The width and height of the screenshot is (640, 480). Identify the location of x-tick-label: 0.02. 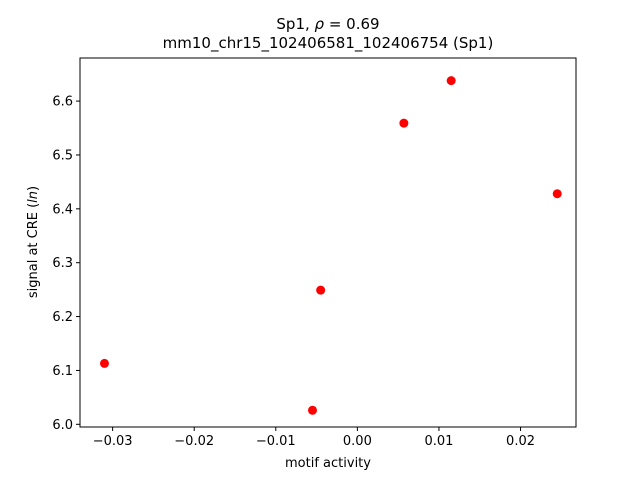
(520, 441).